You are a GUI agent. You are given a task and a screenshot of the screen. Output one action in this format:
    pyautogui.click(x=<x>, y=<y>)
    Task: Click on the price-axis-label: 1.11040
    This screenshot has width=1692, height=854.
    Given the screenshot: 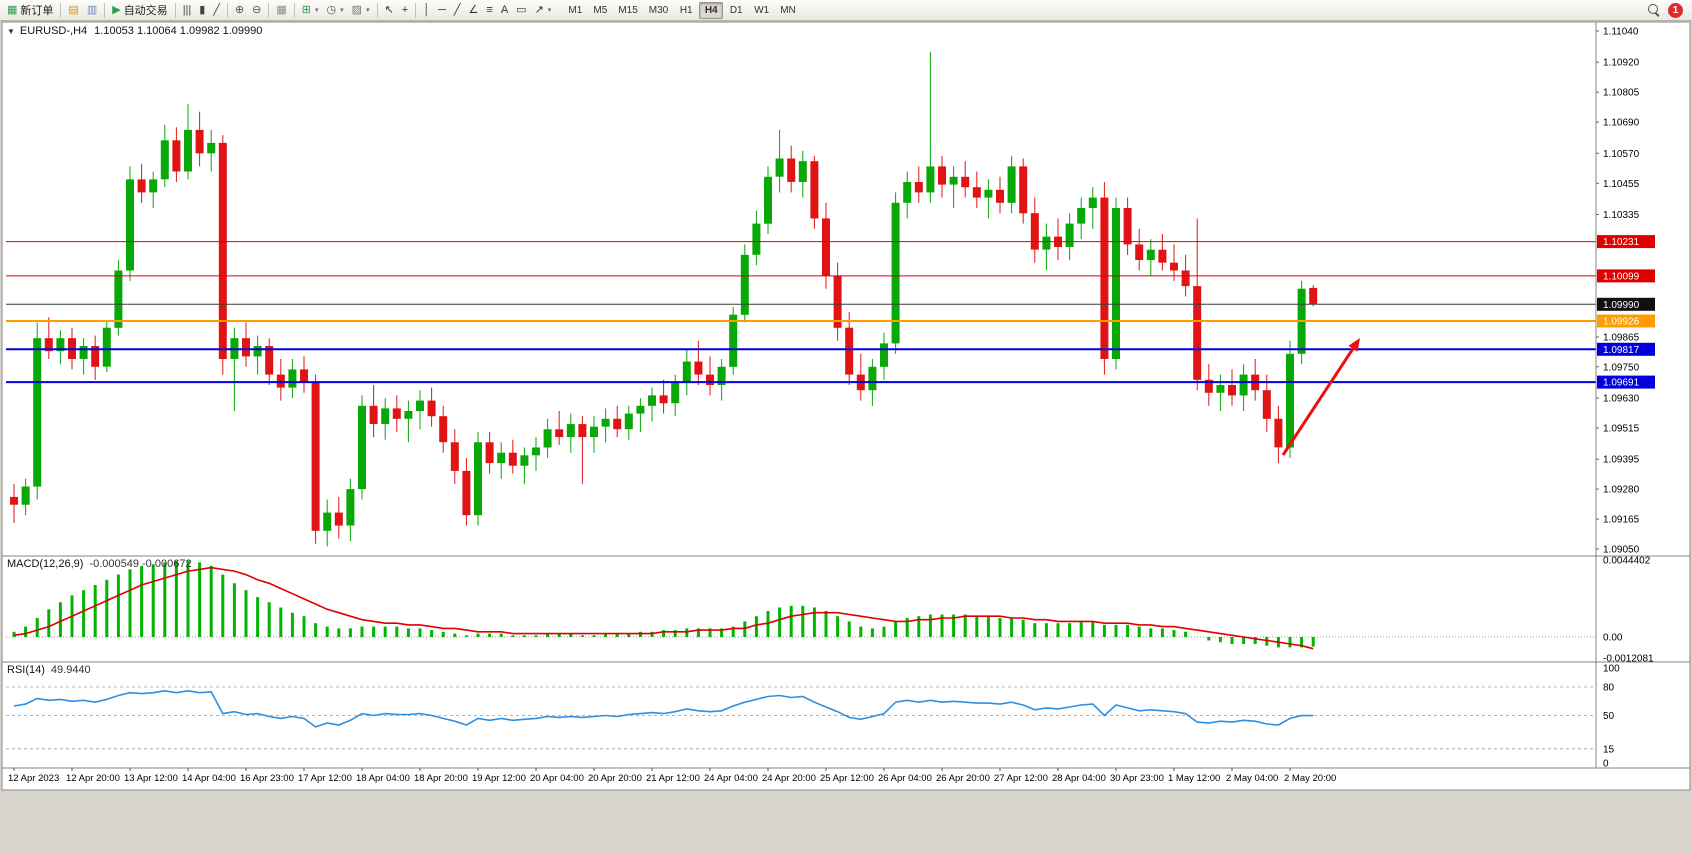 What is the action you would take?
    pyautogui.click(x=1621, y=32)
    